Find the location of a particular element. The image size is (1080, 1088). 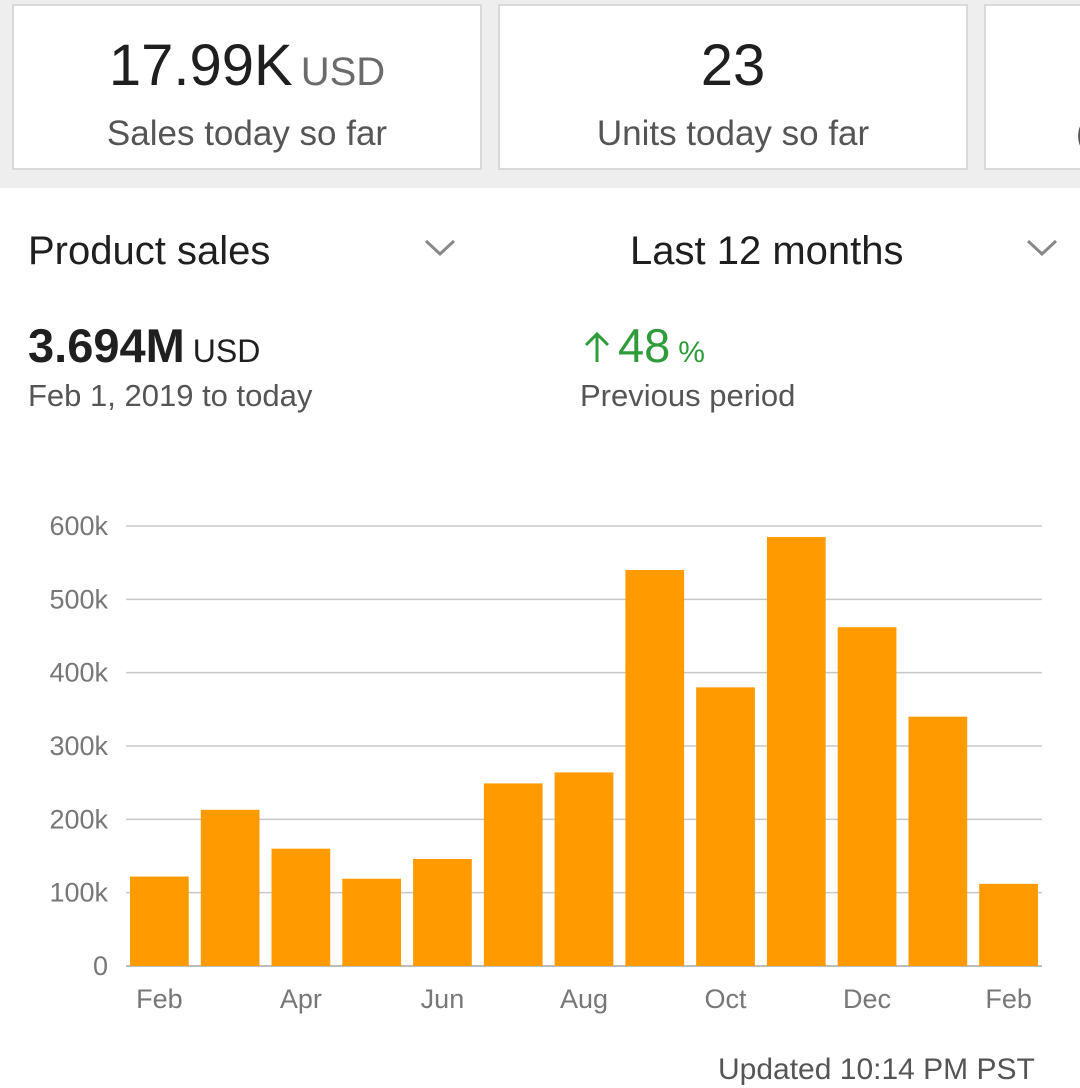

y-tick-label: 100k is located at coordinates (78, 893).